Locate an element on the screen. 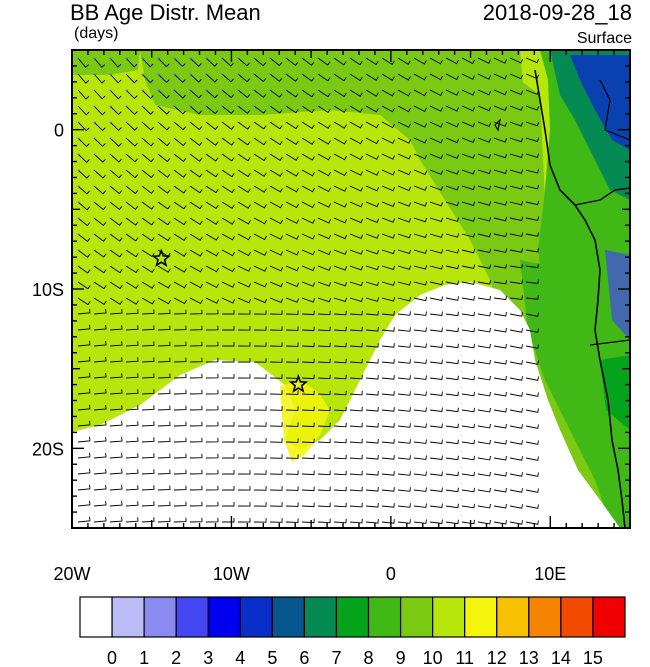 Image resolution: width=650 pixels, height=667 pixels. island is located at coordinates (497, 125).